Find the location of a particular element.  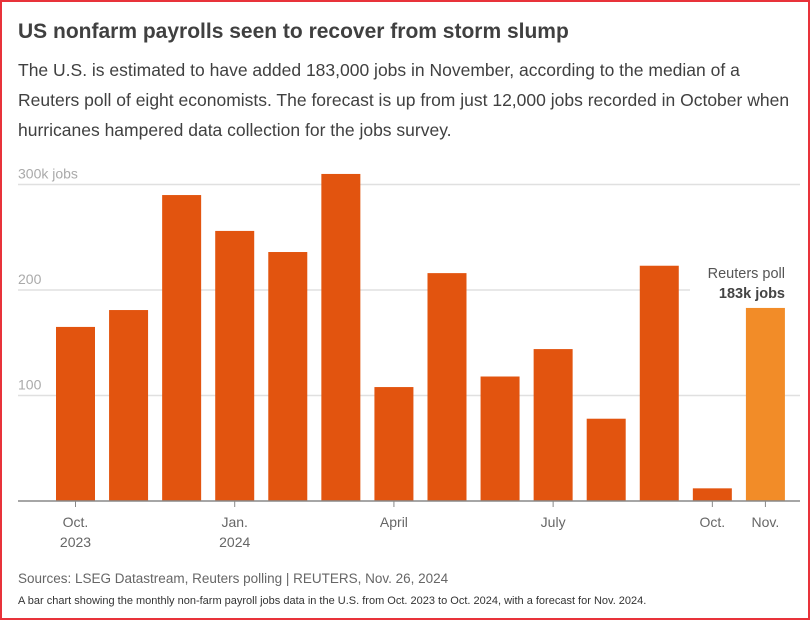

y-tick-label: 300k jobs is located at coordinates (48, 174).